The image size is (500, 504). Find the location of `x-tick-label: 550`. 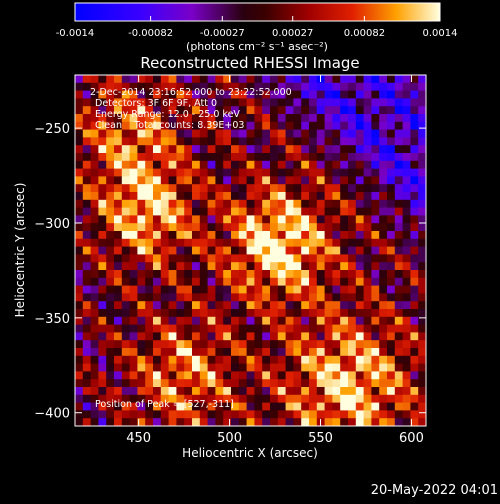

x-tick-label: 550 is located at coordinates (320, 438).